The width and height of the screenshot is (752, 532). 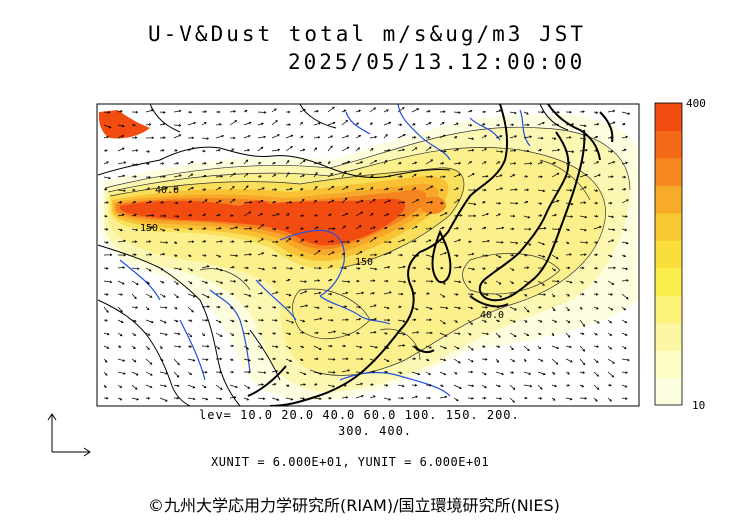 I want to click on contour-levels-line-1: lev= 10.0 20.0 40.0 60.0 100. 150. 200., so click(x=359, y=415).